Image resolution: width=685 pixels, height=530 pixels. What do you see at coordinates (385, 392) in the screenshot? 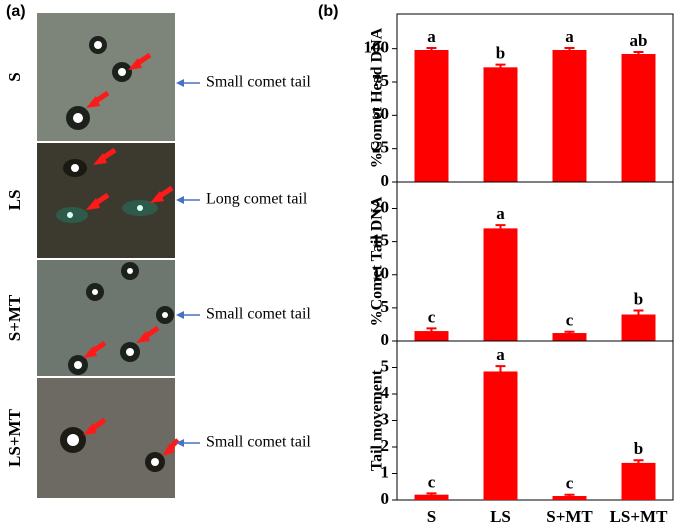
I see `y-tick-label: 4` at bounding box center [385, 392].